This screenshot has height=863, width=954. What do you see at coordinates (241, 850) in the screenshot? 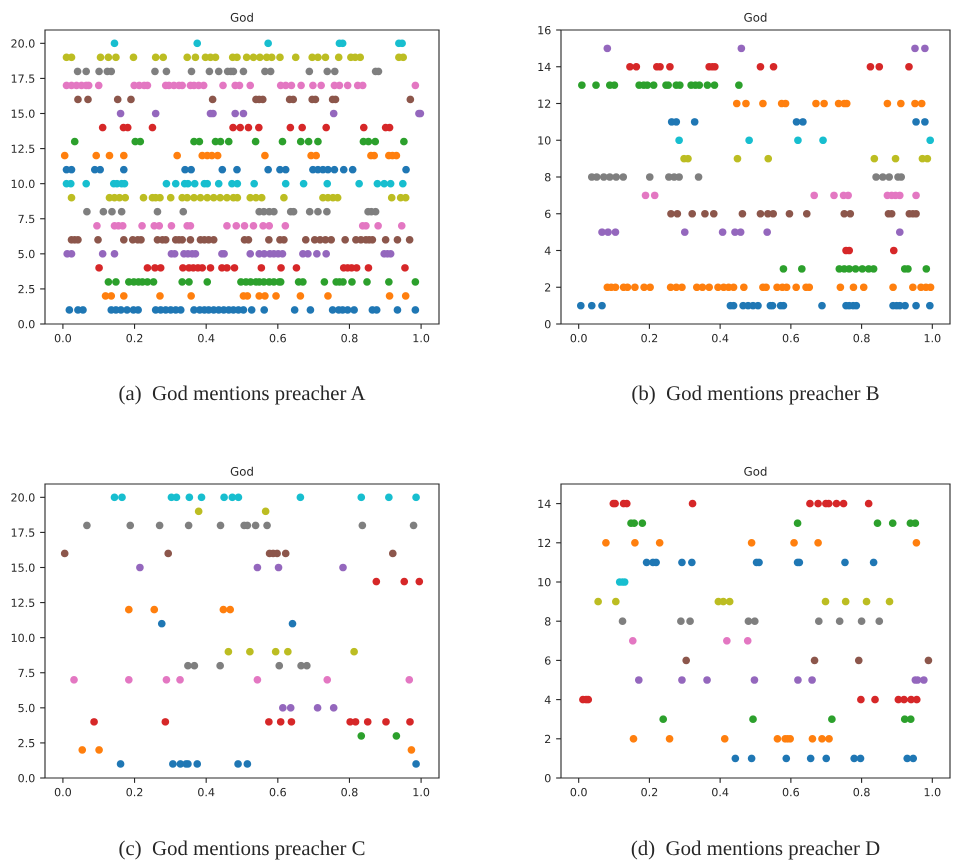
I see `text: (c) God mentions preacher C` at bounding box center [241, 850].